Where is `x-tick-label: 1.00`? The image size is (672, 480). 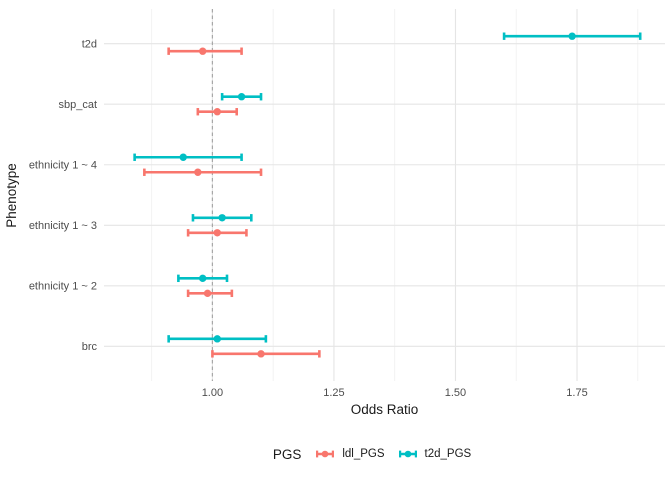 x-tick-label: 1.00 is located at coordinates (212, 393).